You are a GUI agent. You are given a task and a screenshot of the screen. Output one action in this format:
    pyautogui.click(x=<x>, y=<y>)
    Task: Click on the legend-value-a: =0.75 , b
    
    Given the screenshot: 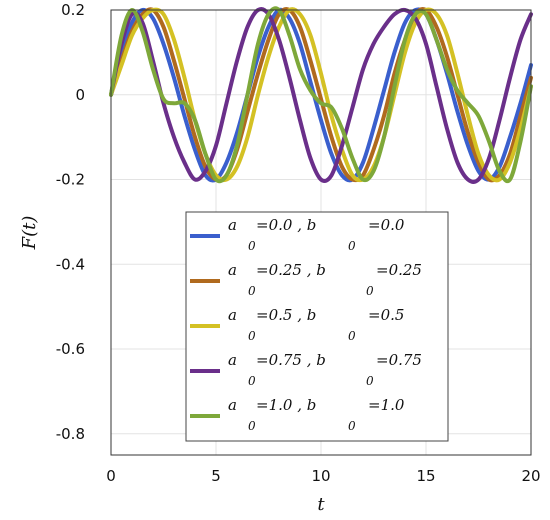 What is the action you would take?
    pyautogui.click(x=291, y=360)
    